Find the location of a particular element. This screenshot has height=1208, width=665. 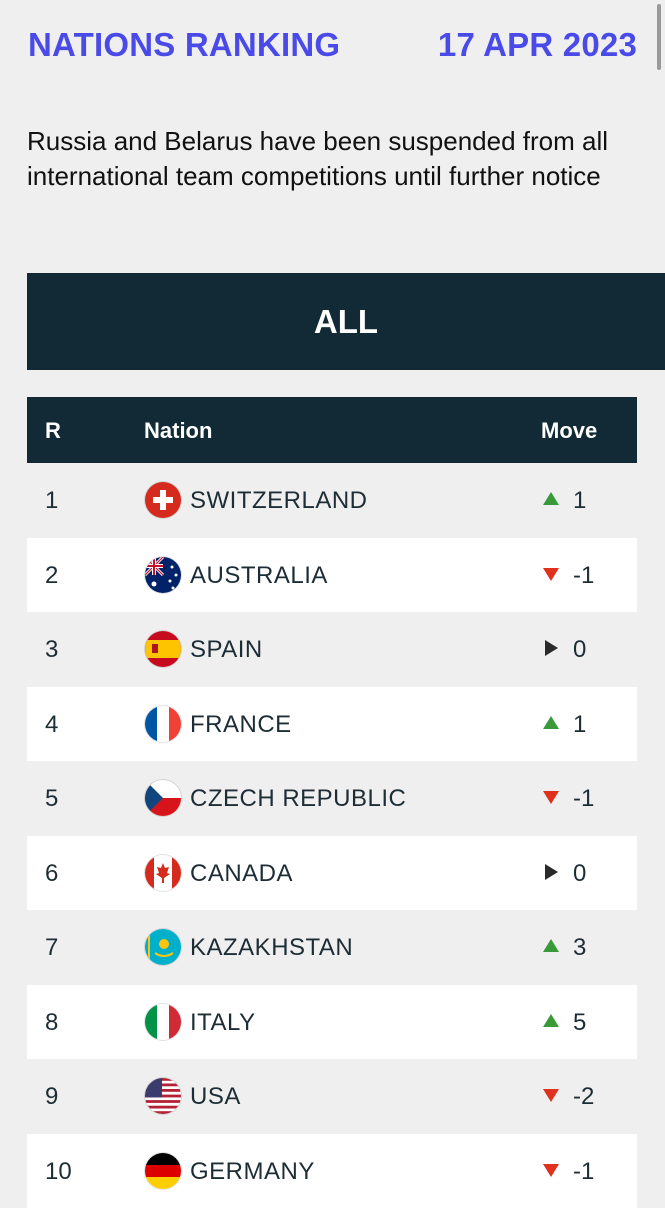

nation-name: GERMANY is located at coordinates (252, 1172).